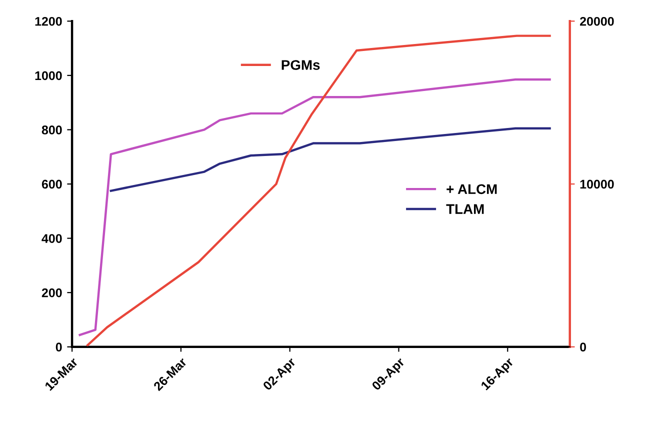 The image size is (655, 423). I want to click on y-tick-label: 0, so click(59, 347).